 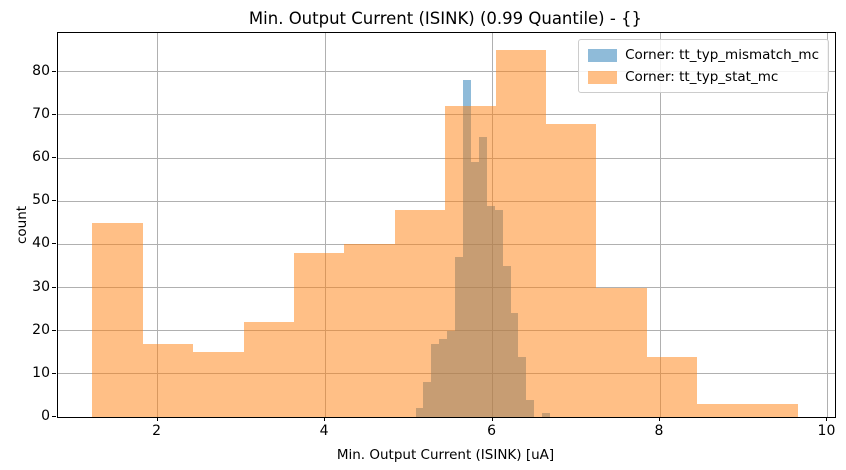 I want to click on y-tick-label: 80, so click(x=41, y=70).